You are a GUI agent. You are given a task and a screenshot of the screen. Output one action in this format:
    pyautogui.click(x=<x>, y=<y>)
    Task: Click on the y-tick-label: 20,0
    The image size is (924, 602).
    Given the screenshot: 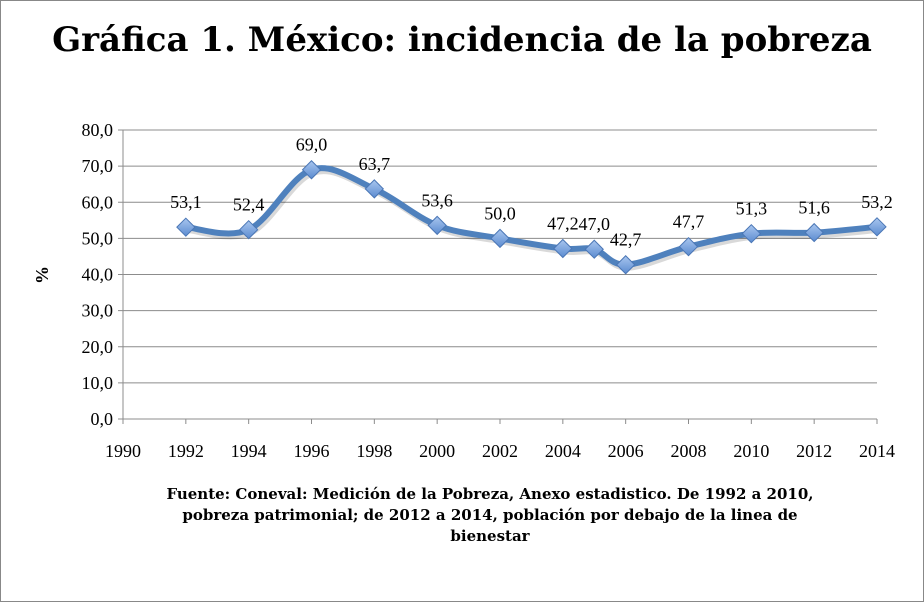 What is the action you would take?
    pyautogui.click(x=98, y=347)
    